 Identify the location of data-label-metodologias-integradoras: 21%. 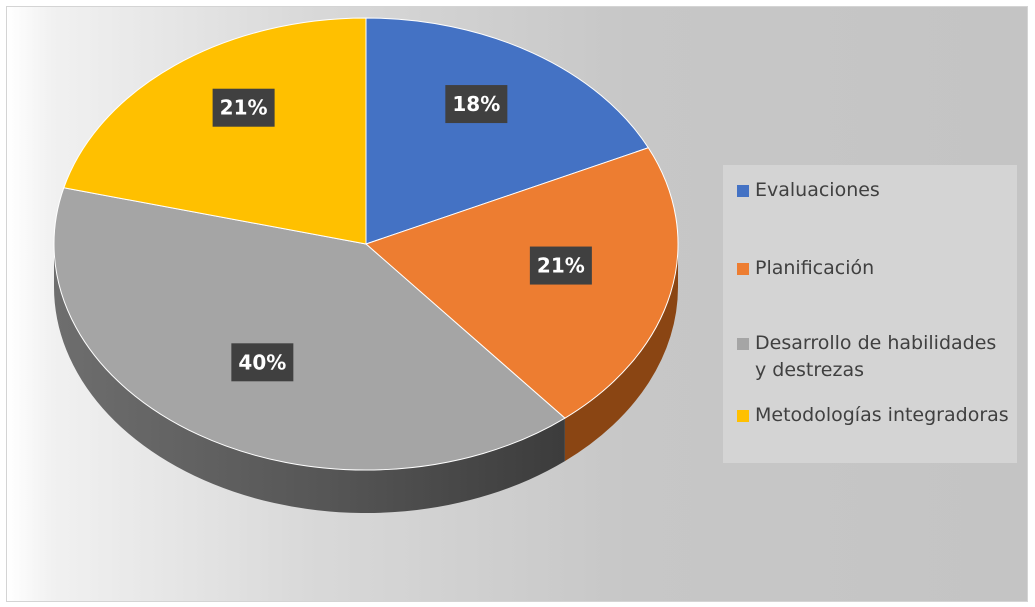
(243, 107).